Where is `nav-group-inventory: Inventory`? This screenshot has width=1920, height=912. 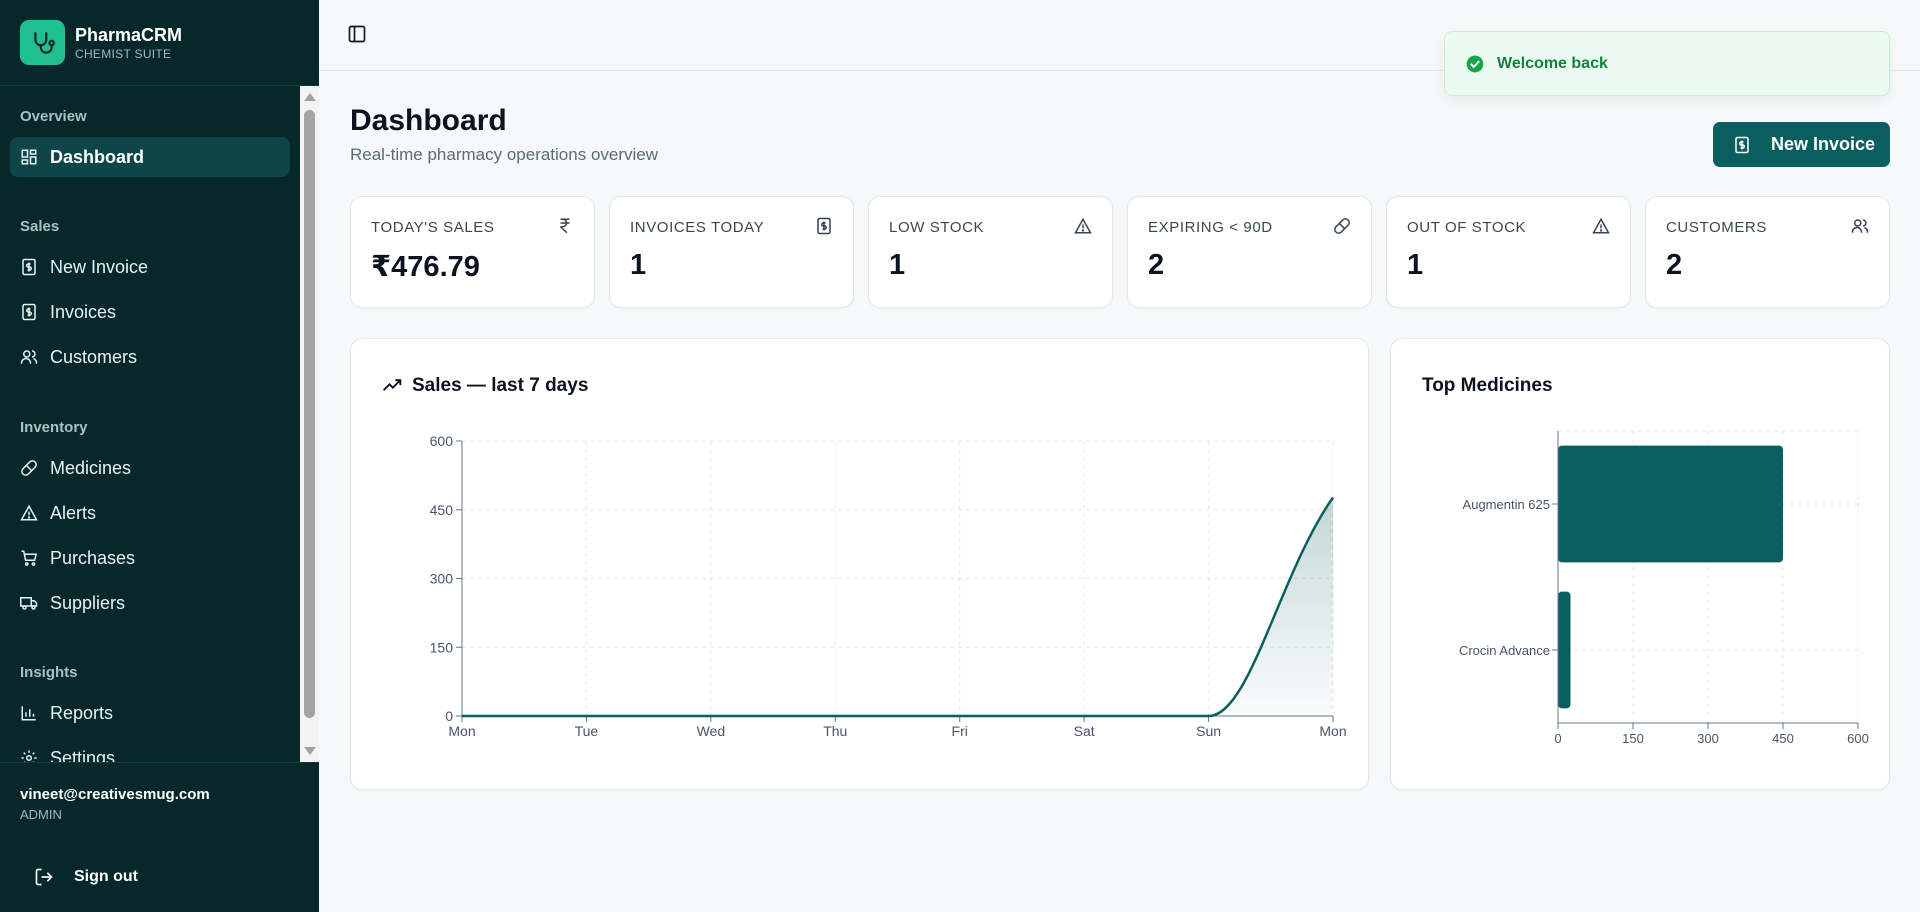 nav-group-inventory: Inventory is located at coordinates (54, 427).